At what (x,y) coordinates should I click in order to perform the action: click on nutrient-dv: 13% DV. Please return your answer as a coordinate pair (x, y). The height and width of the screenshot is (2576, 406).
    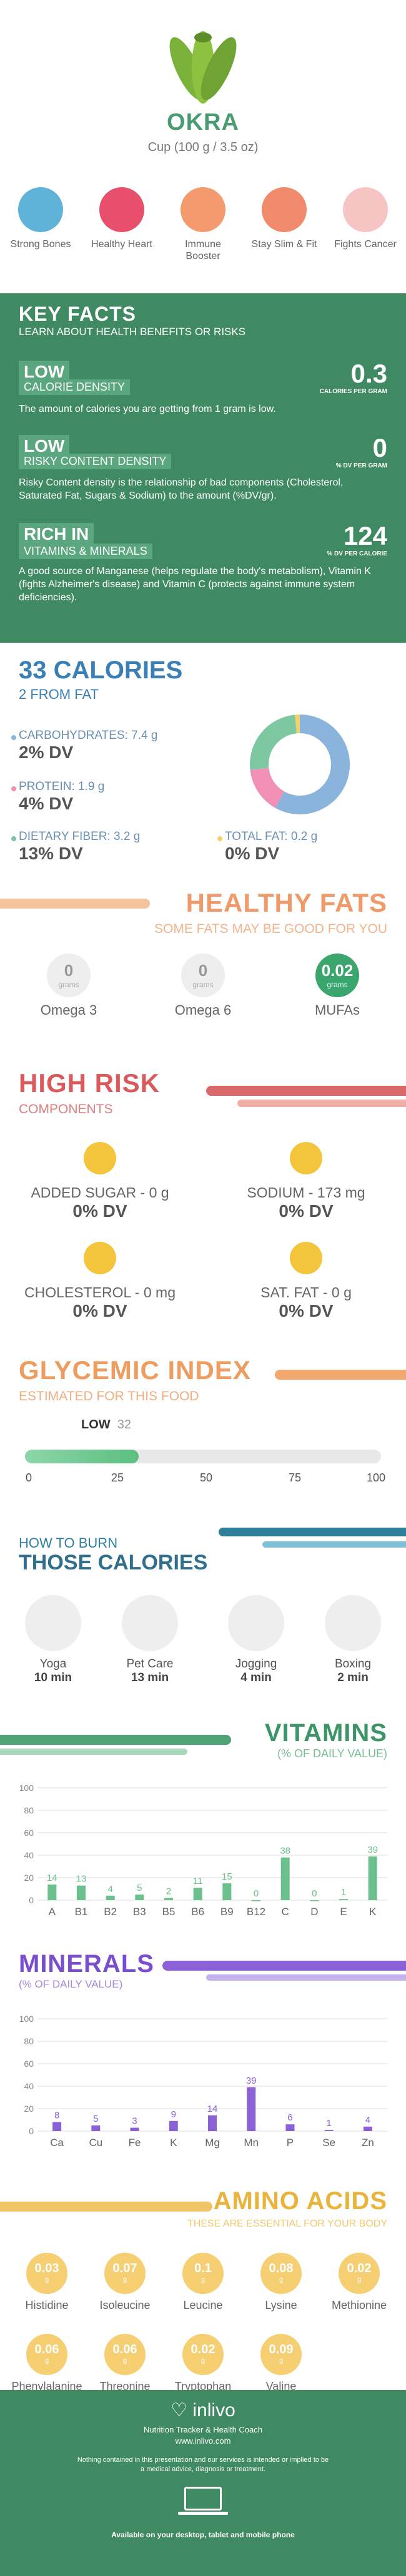
    Looking at the image, I should click on (51, 853).